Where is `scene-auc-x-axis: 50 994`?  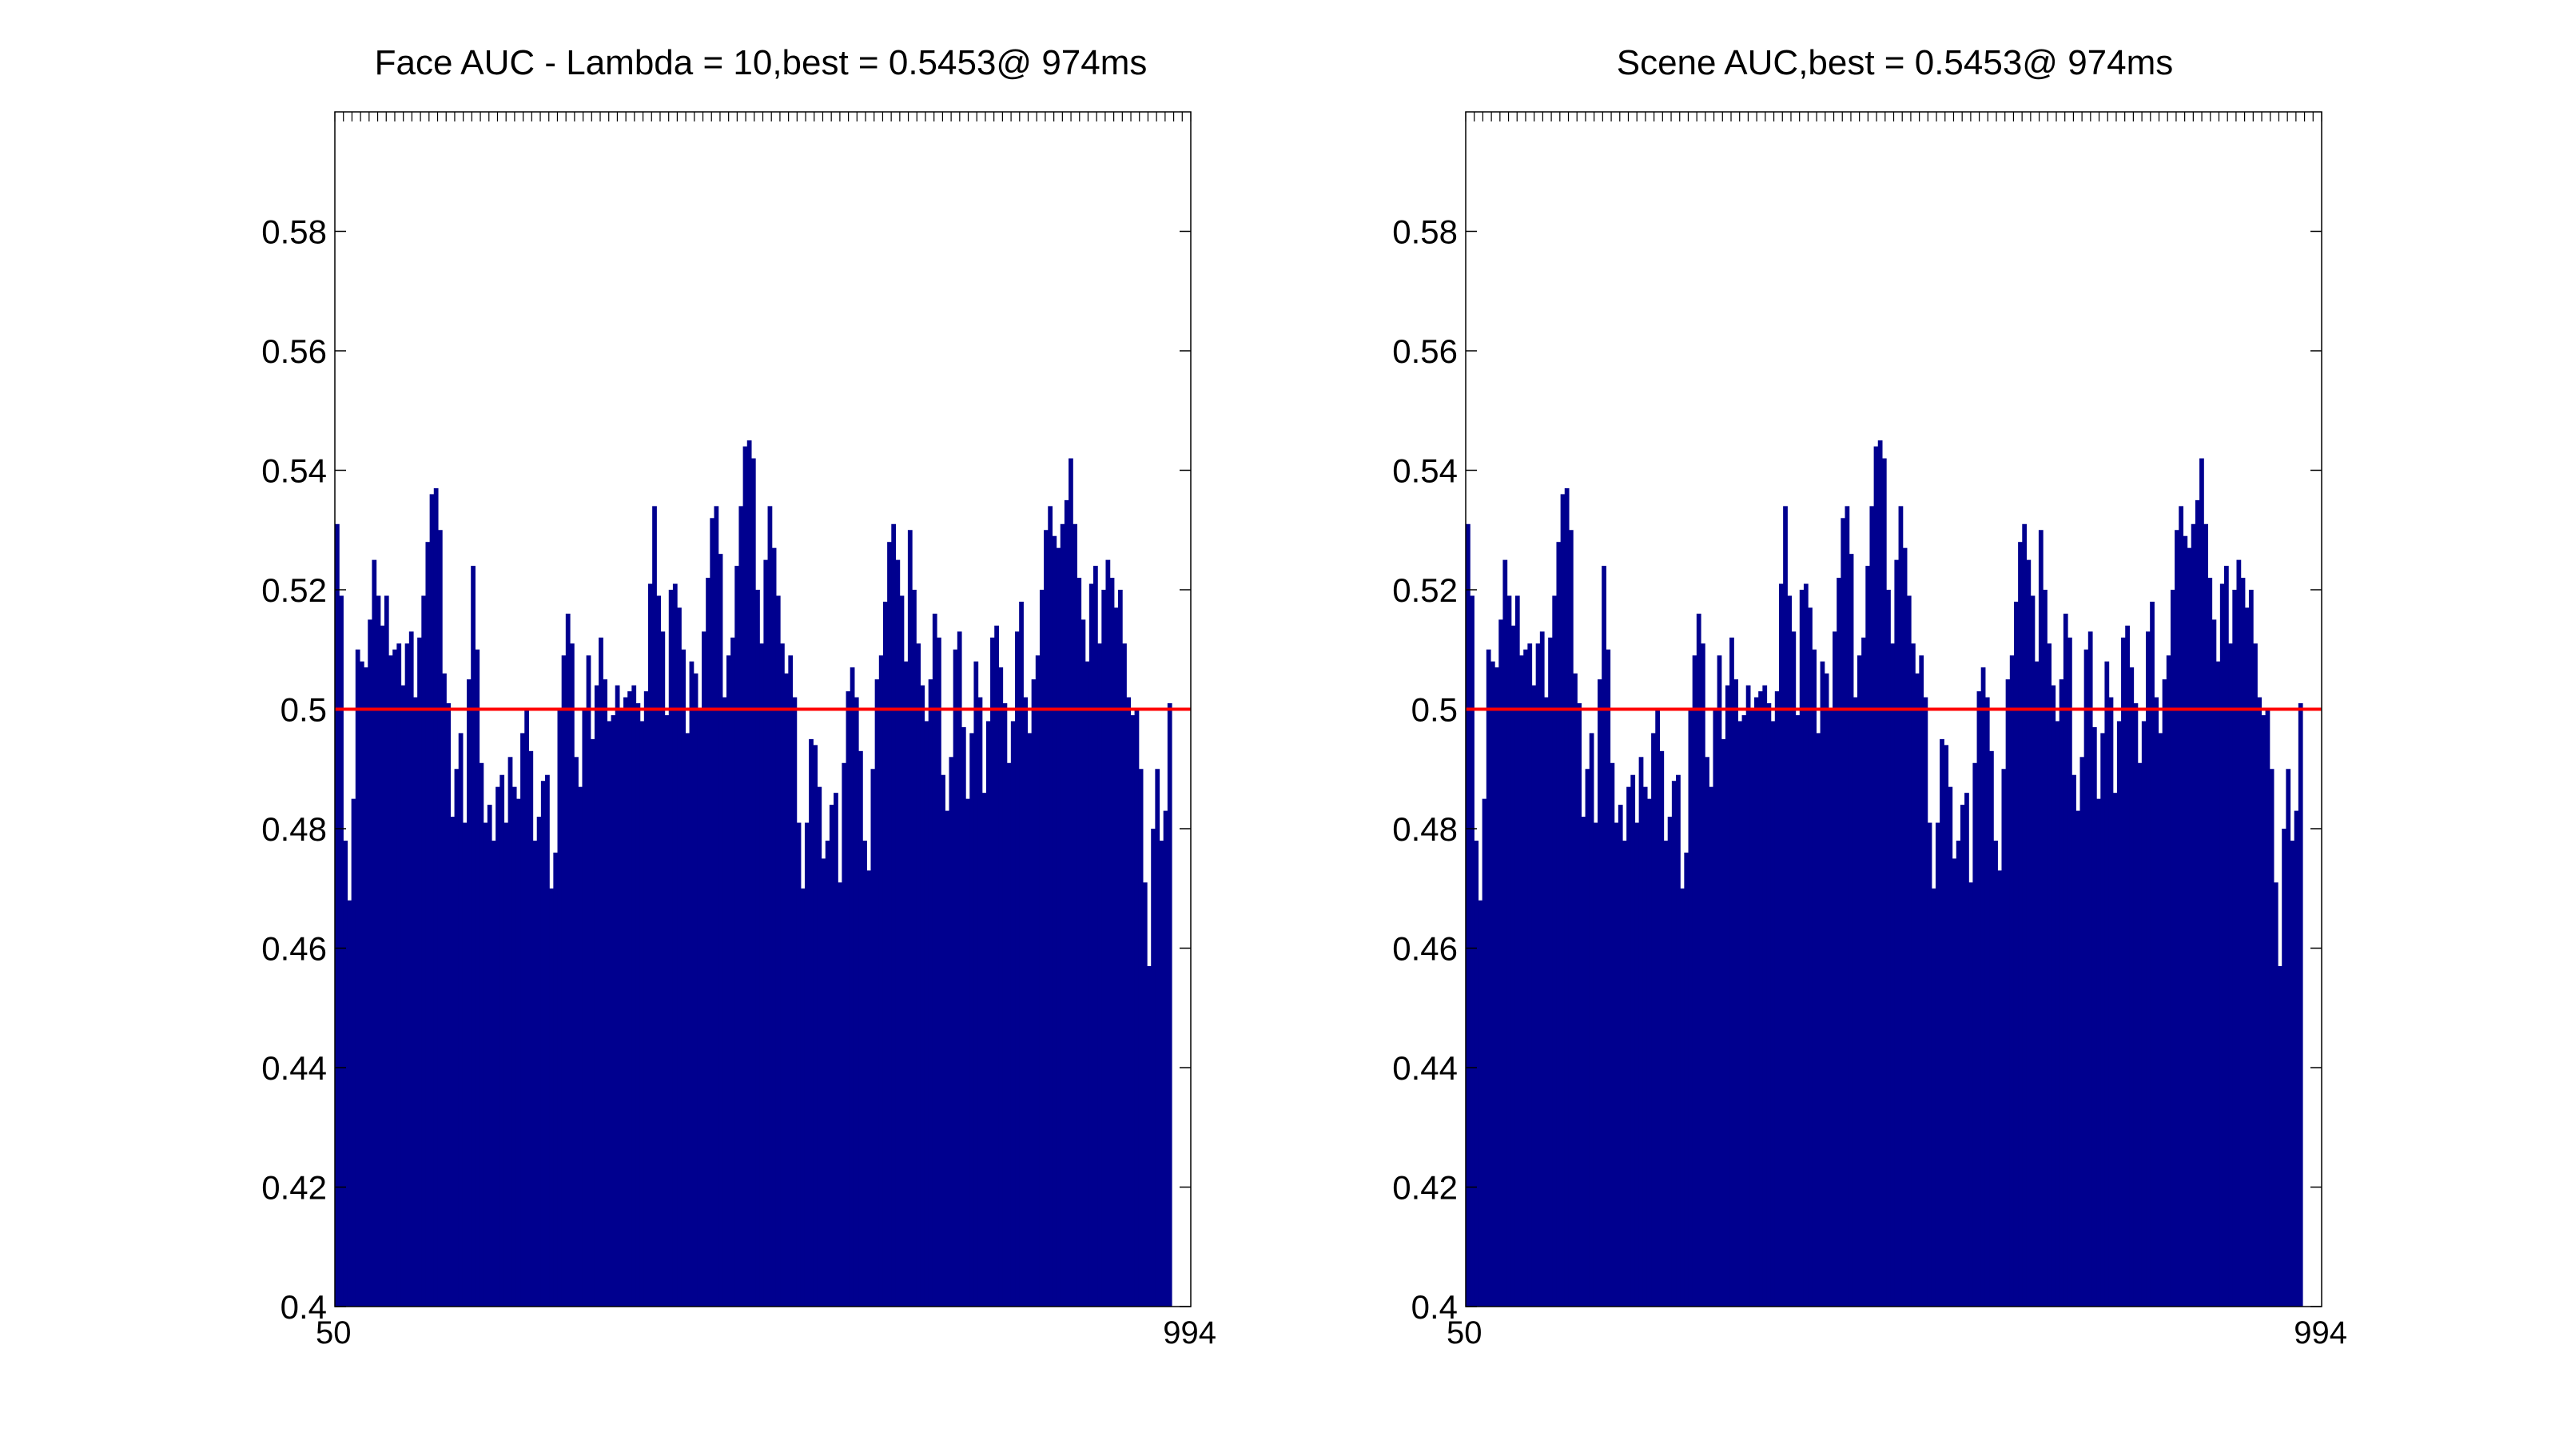 scene-auc-x-axis: 50 994 is located at coordinates (1897, 1333).